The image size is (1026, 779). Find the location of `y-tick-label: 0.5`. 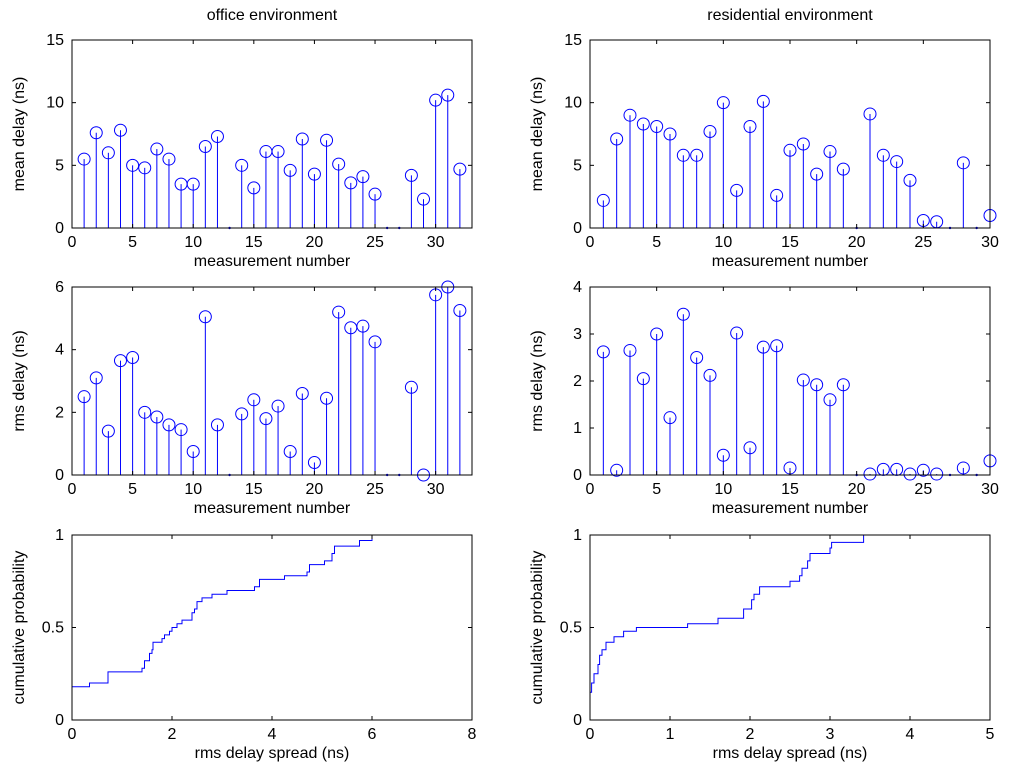

y-tick-label: 0.5 is located at coordinates (53, 628).